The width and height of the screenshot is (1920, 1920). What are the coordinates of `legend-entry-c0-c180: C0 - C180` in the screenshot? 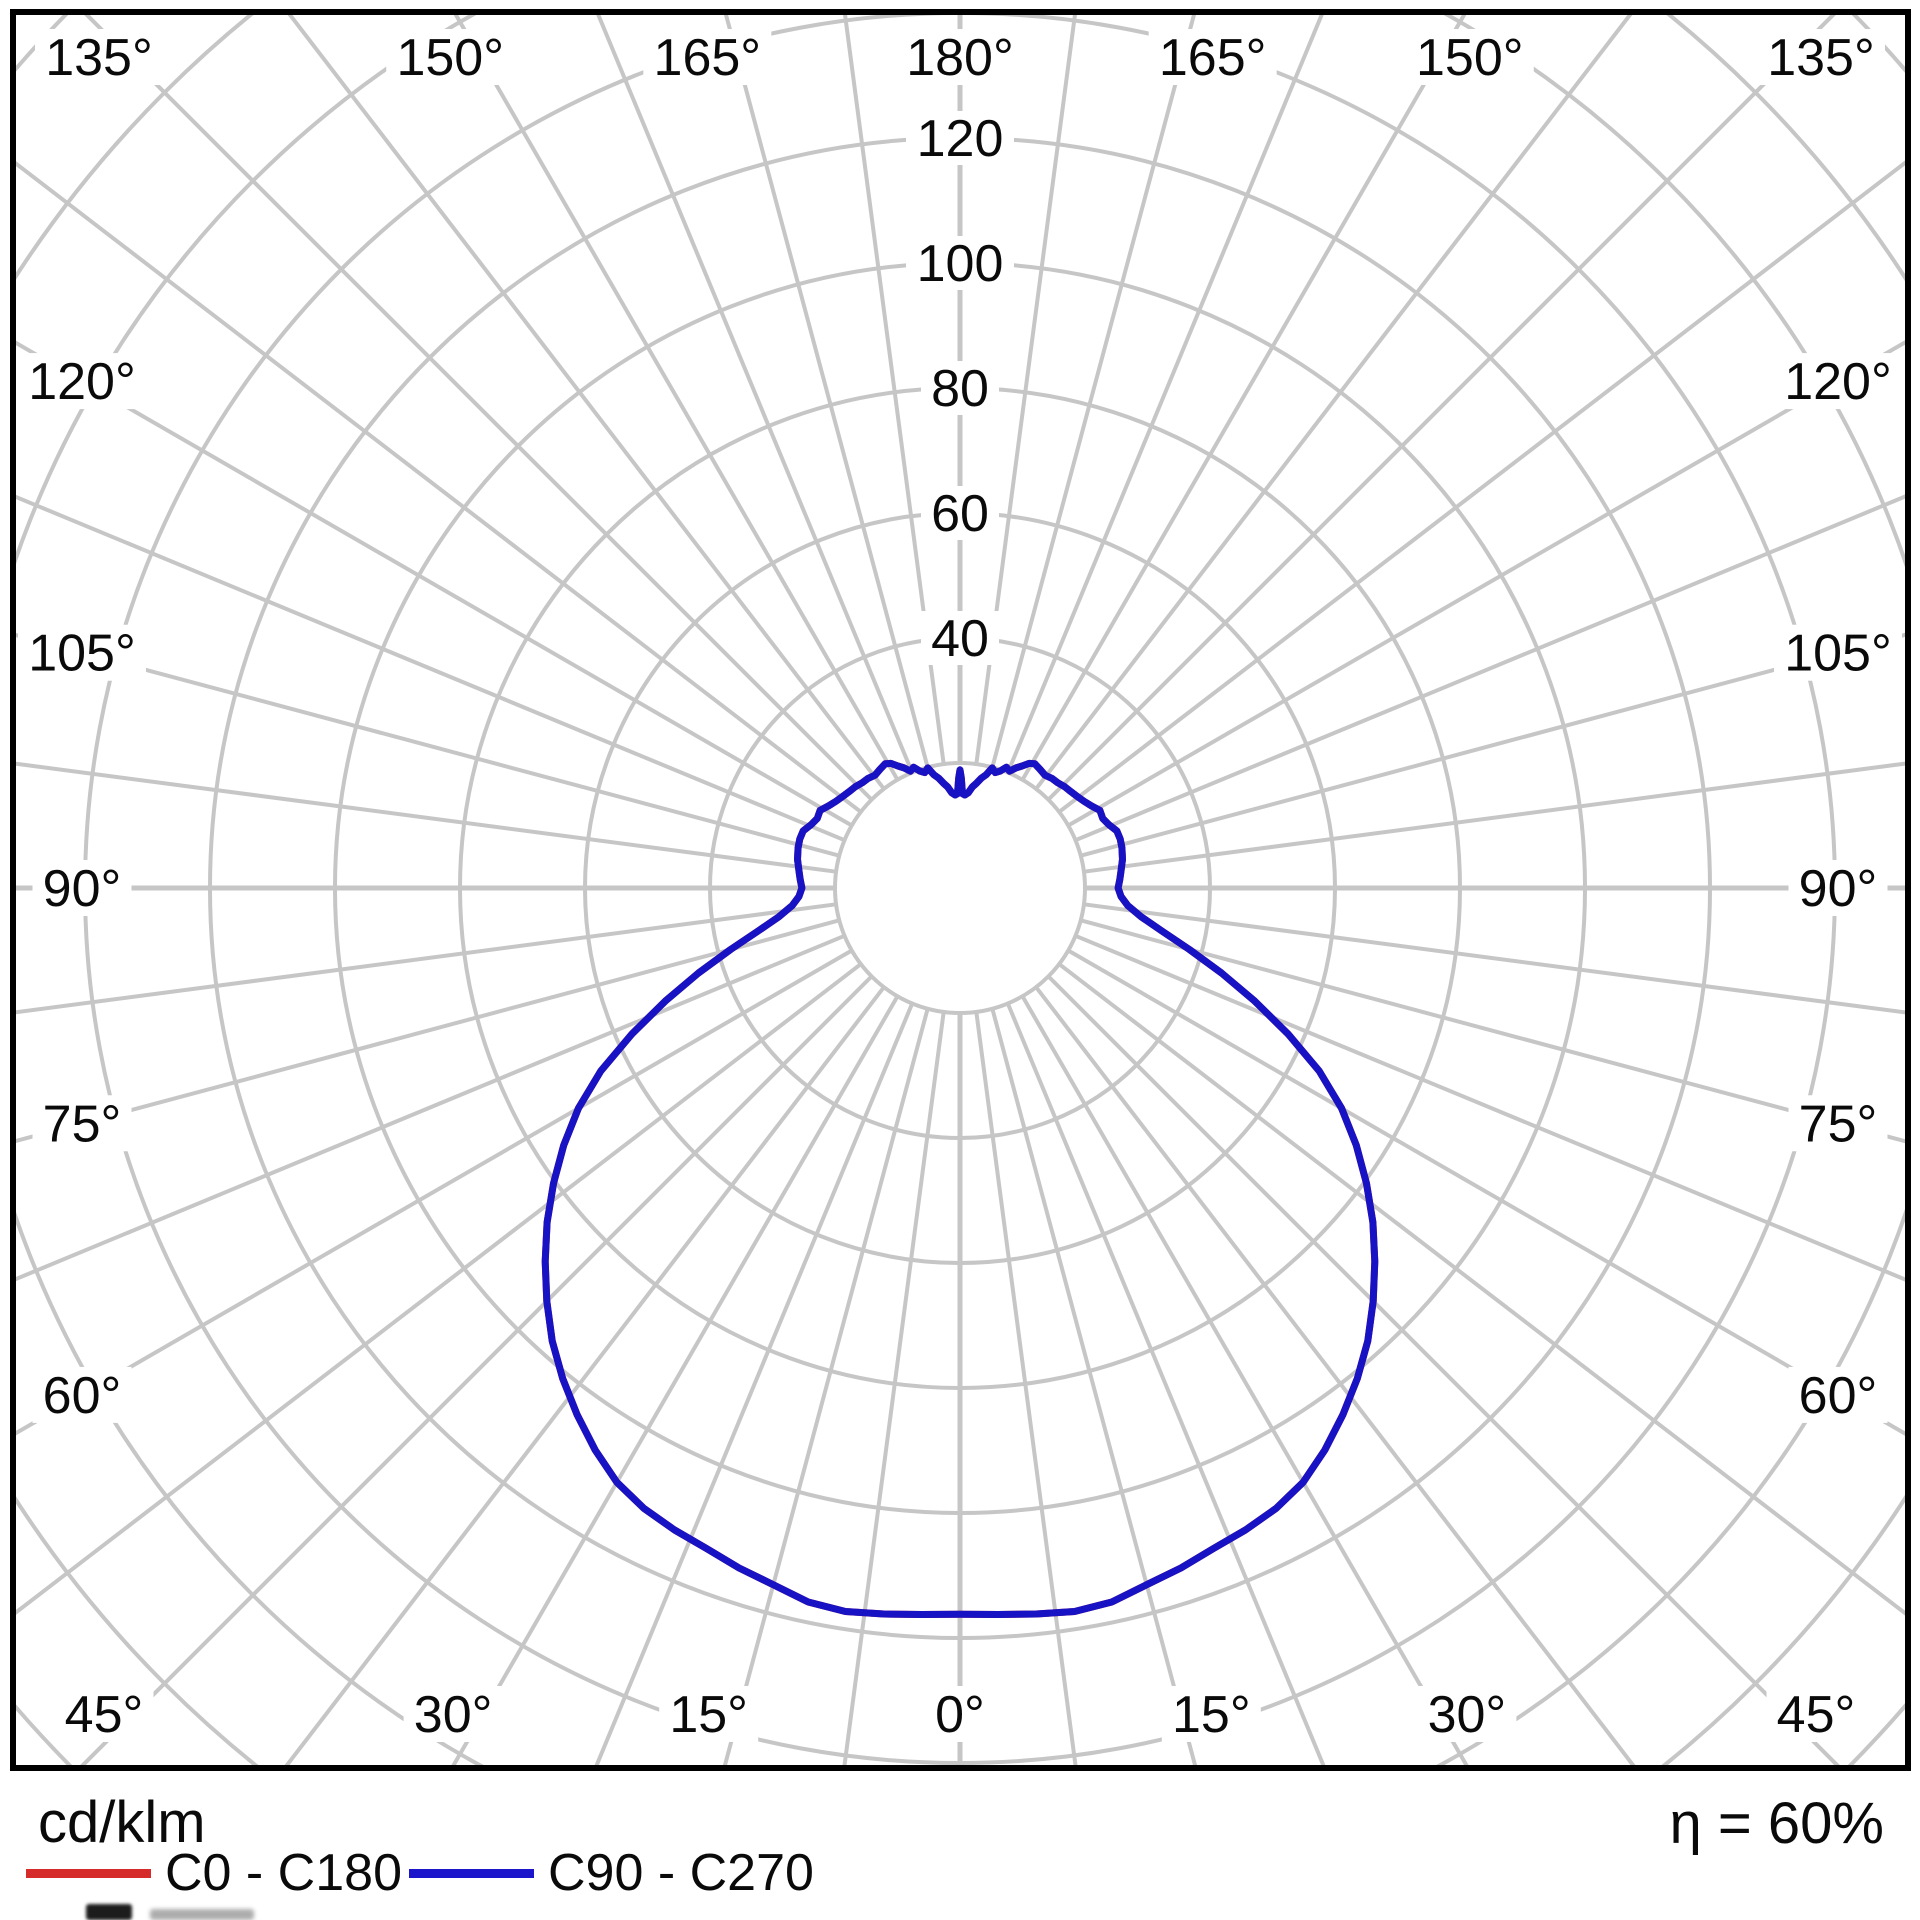 It's located at (214, 1873).